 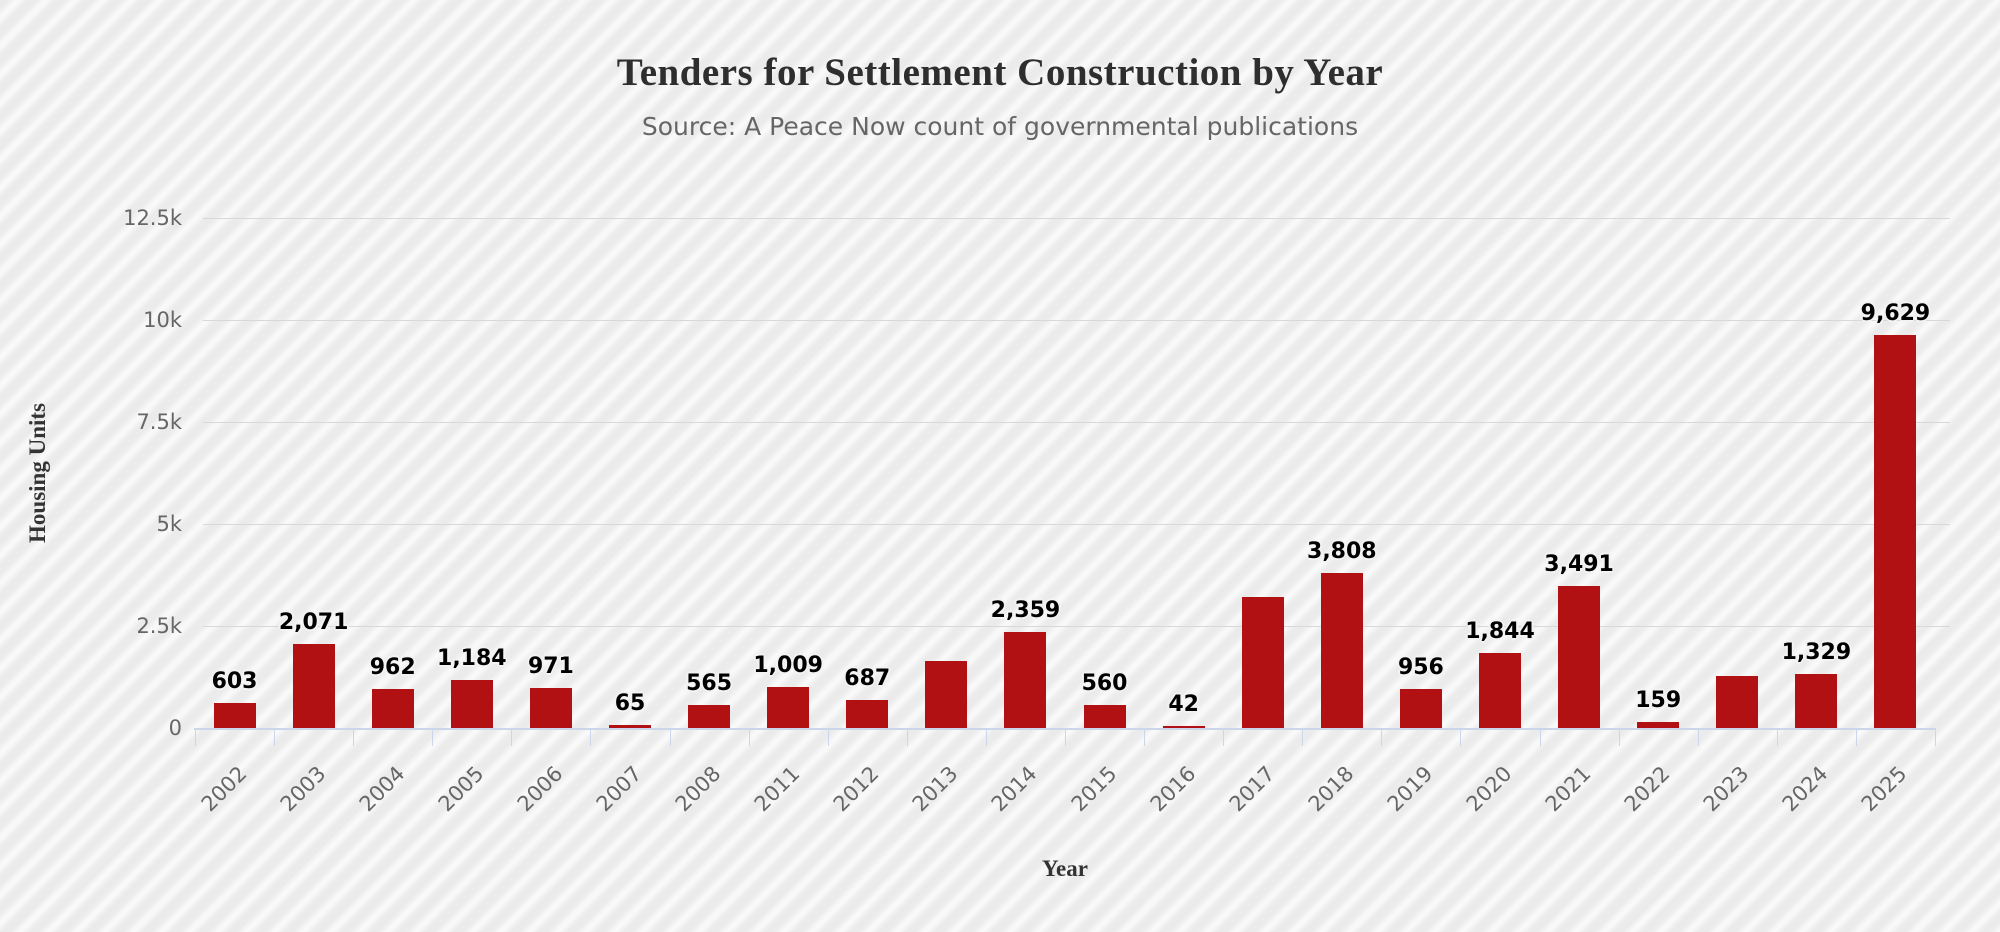 What do you see at coordinates (1895, 531) in the screenshot?
I see `bar-2025` at bounding box center [1895, 531].